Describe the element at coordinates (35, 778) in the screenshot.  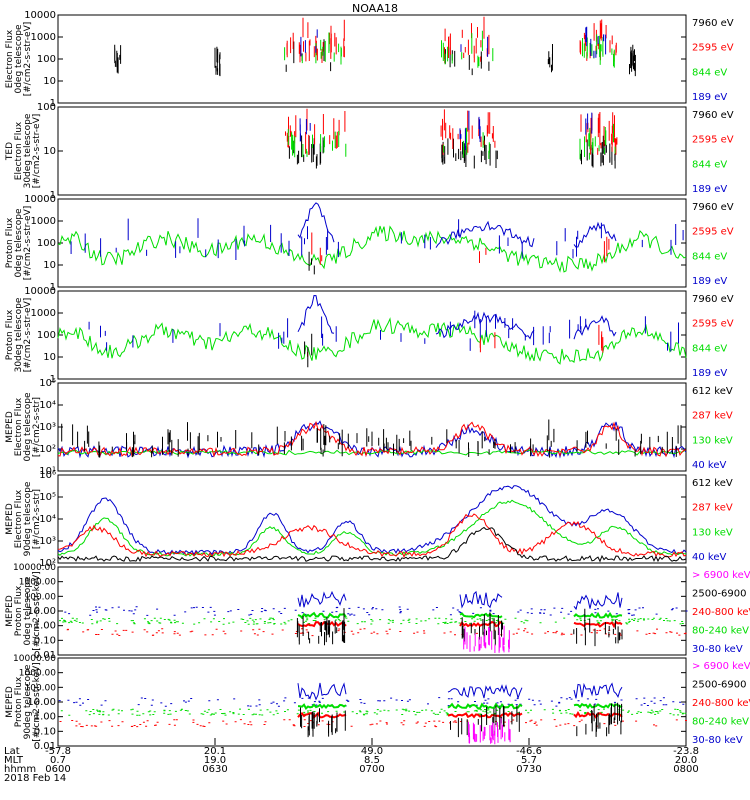
I see `date-label: 2018 Feb 14` at that location.